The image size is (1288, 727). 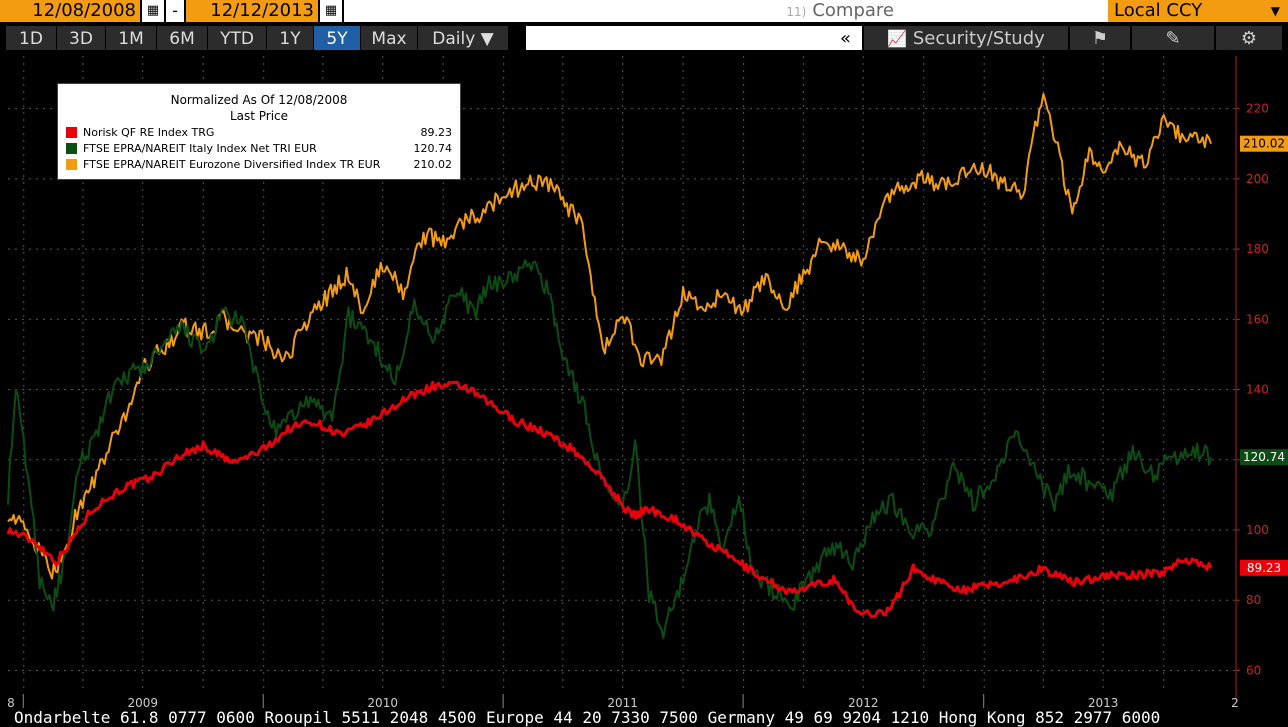 I want to click on settings-button: ⚙, so click(x=1249, y=38).